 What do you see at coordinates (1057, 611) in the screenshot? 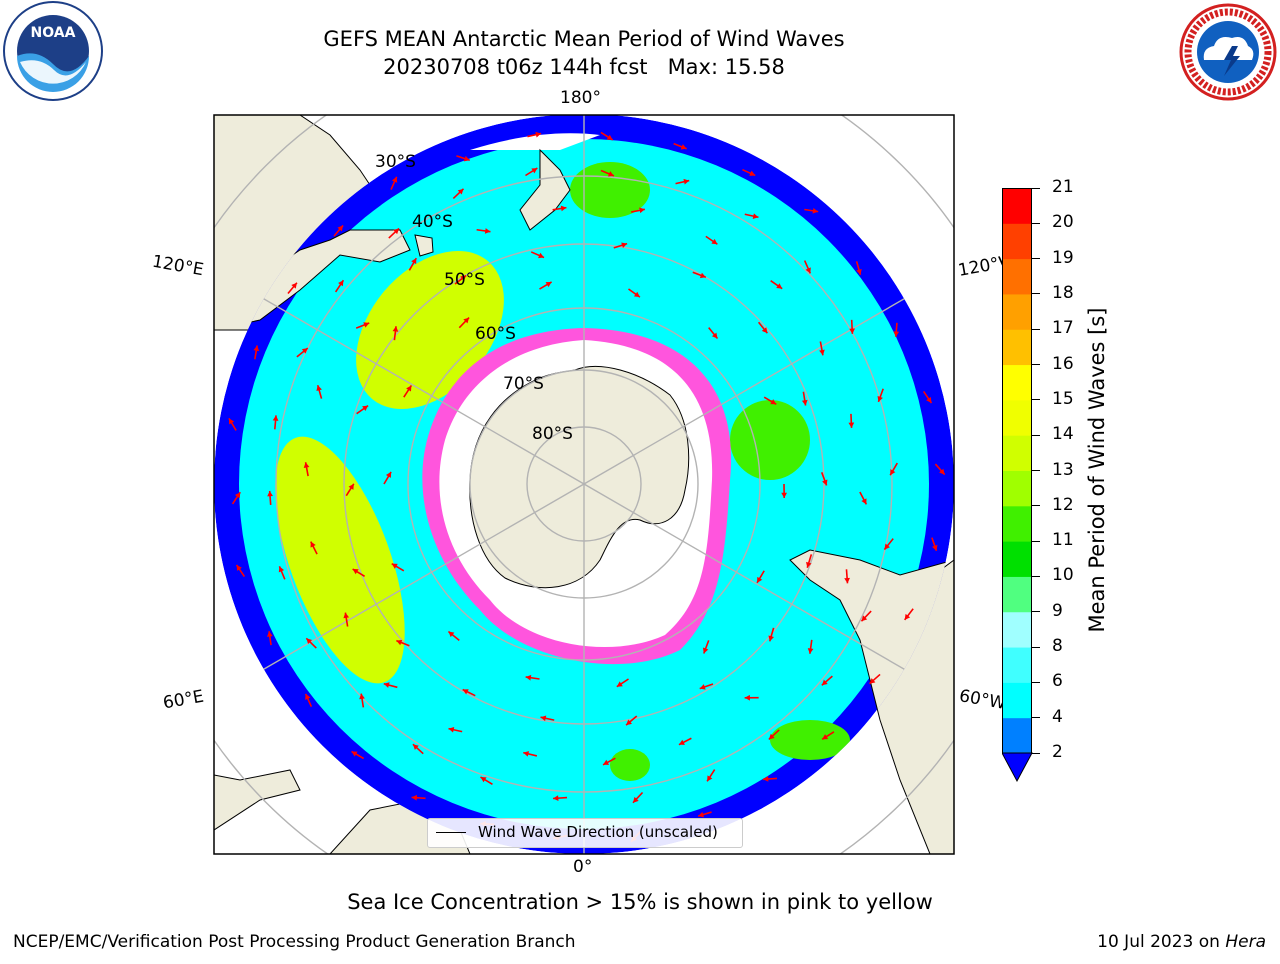
I see `colorbar-tick-label: 9` at bounding box center [1057, 611].